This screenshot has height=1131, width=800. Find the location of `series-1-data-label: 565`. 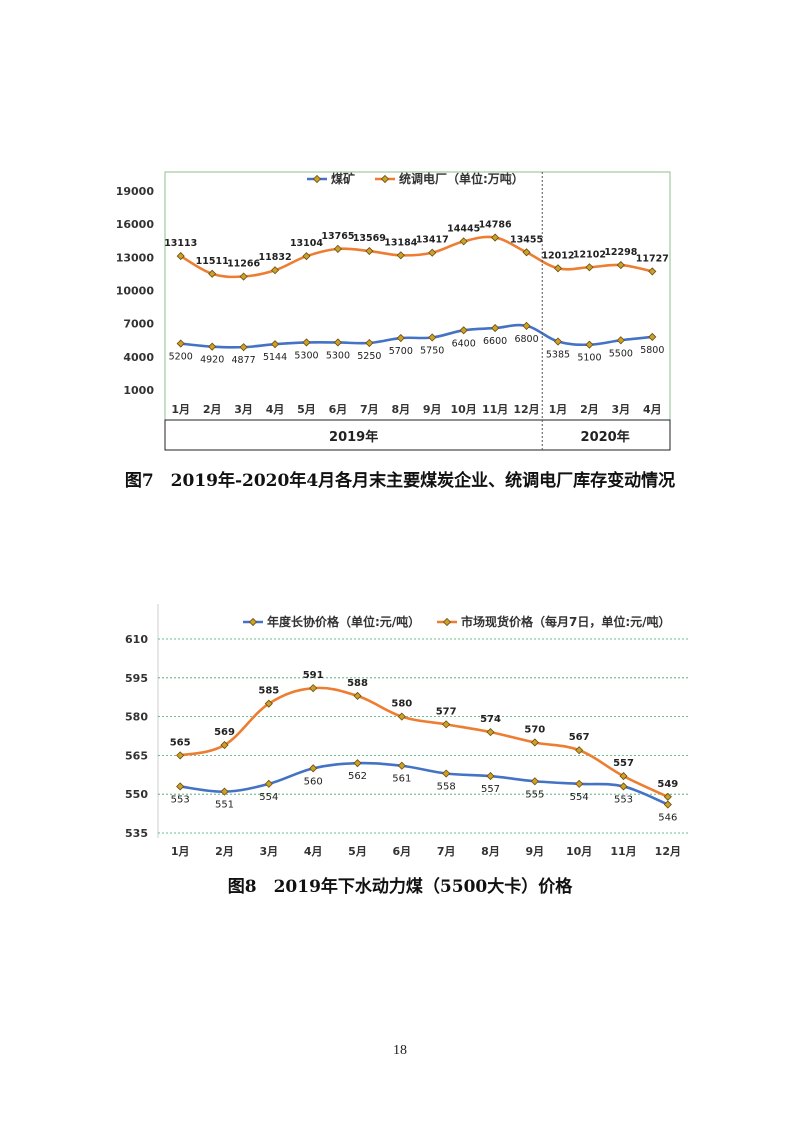

series-1-data-label: 565 is located at coordinates (180, 742).